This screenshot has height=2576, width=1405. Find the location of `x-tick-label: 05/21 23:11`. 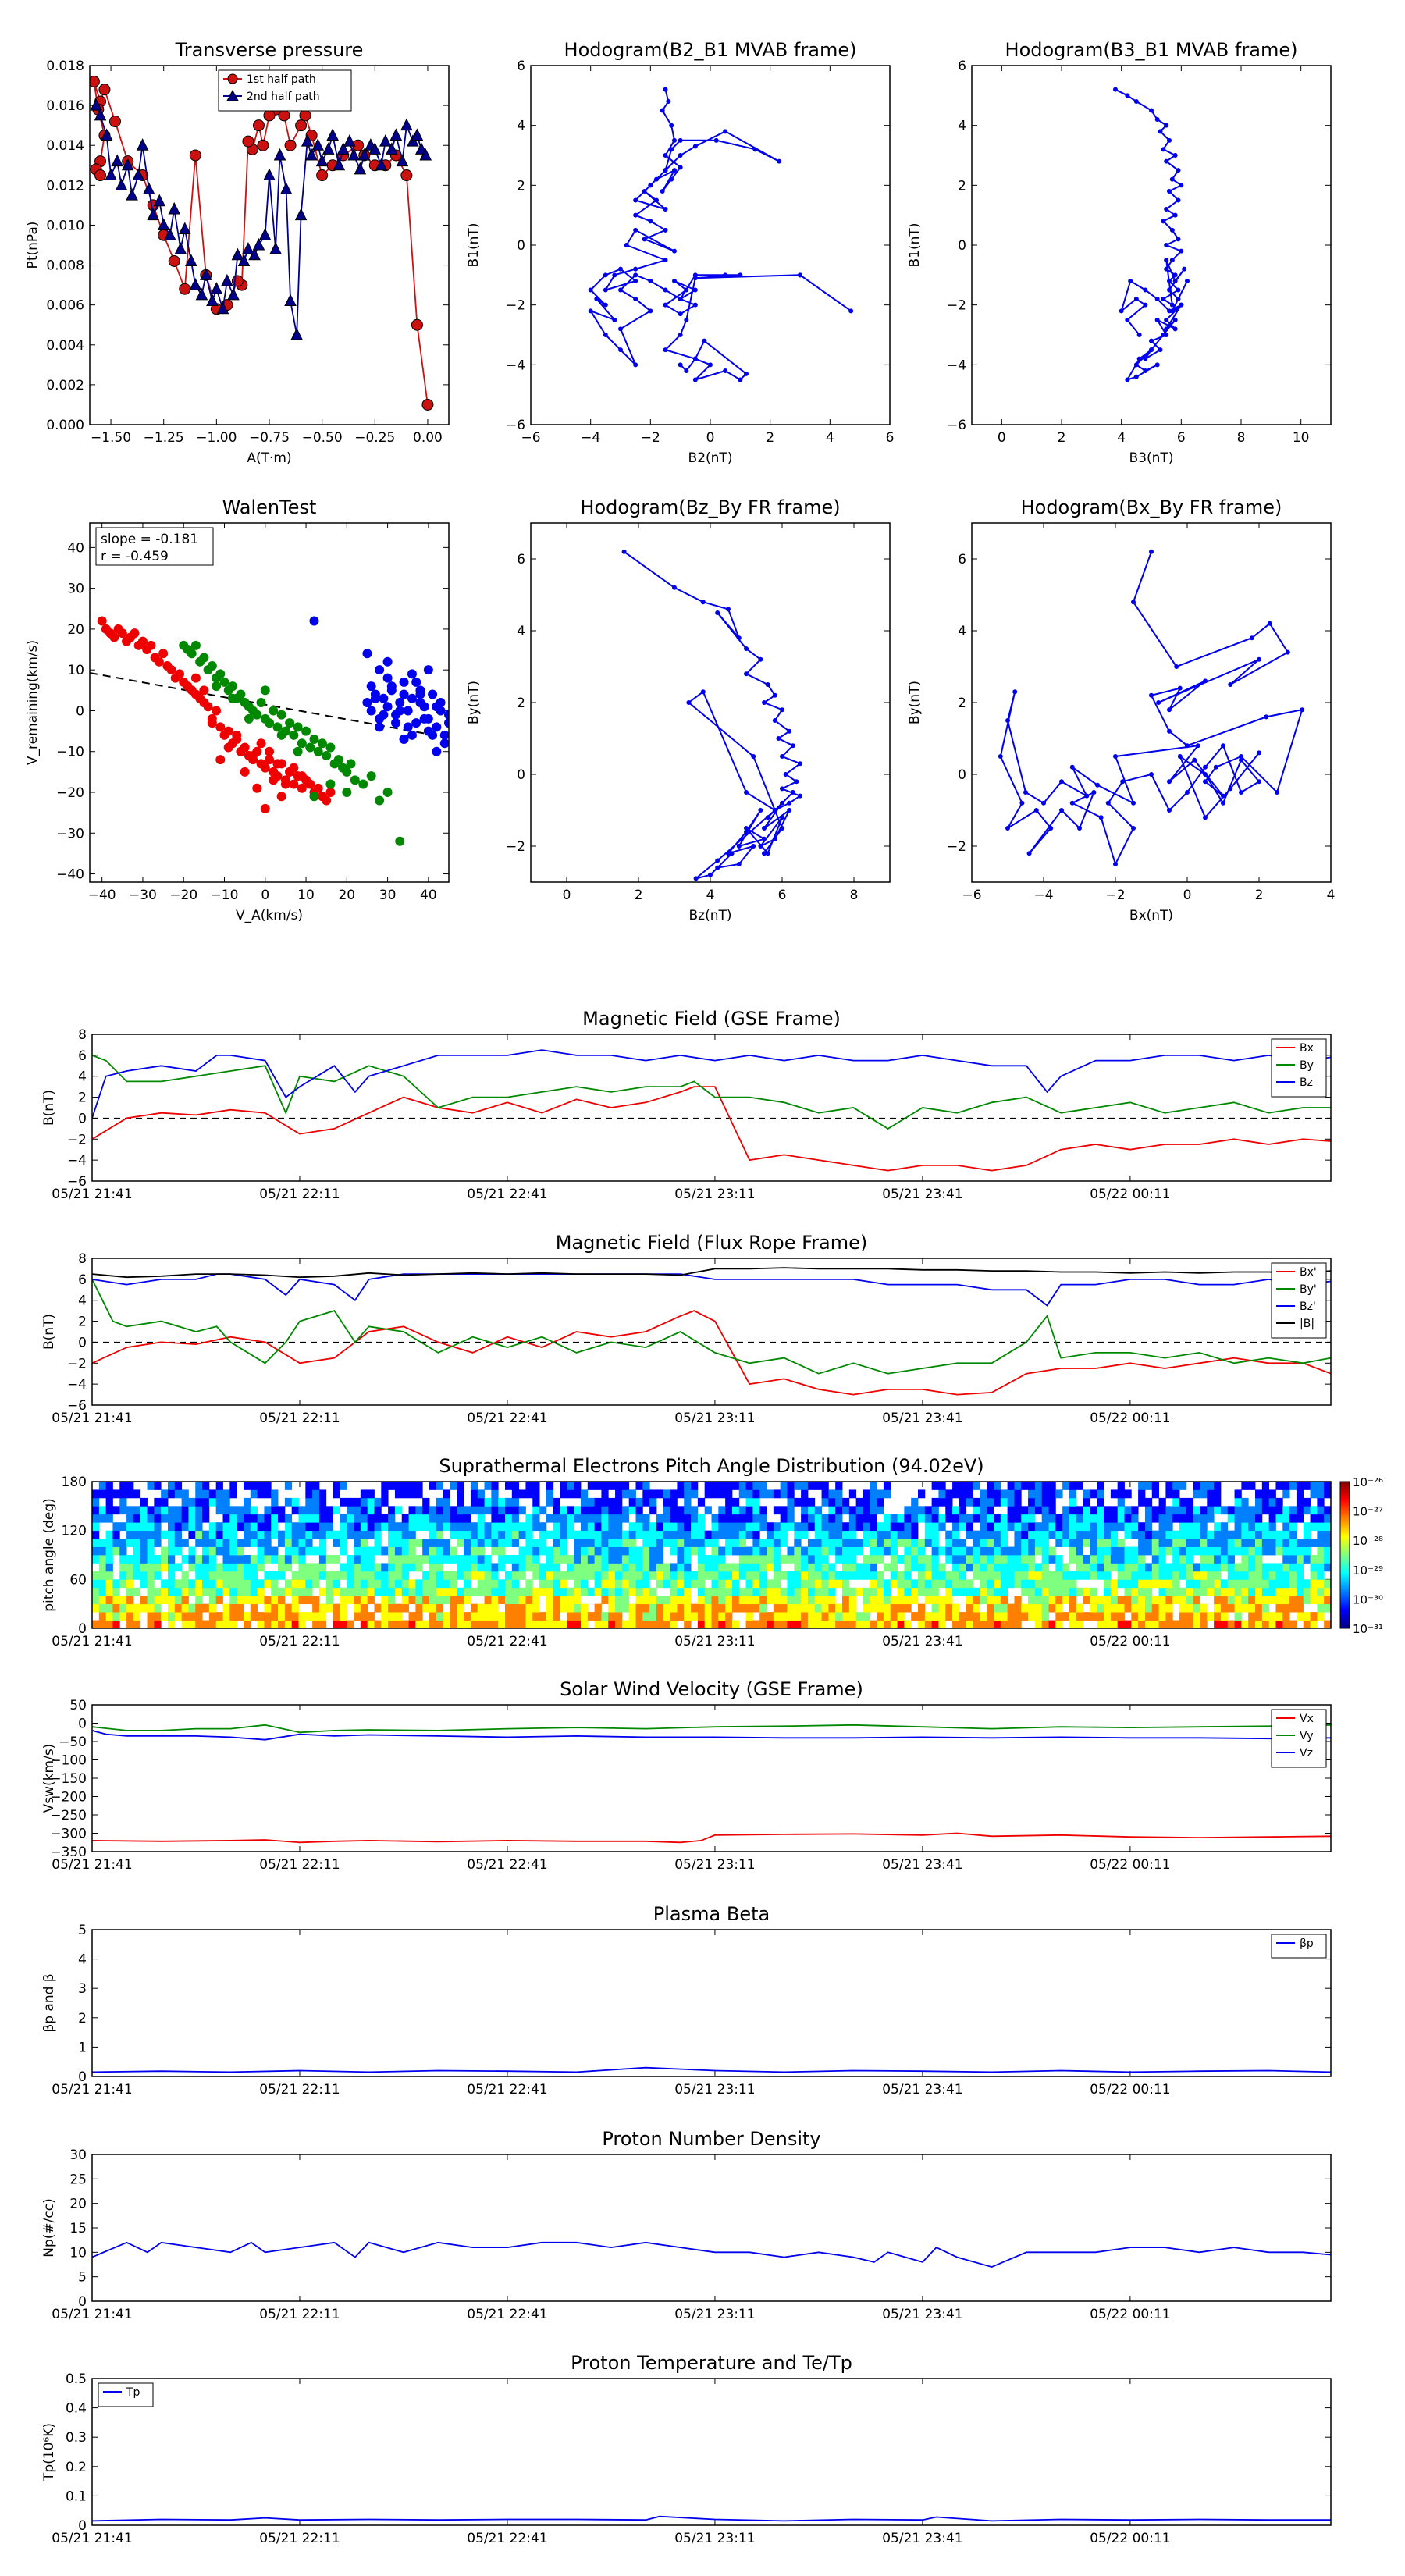

x-tick-label: 05/21 23:11 is located at coordinates (715, 1418).